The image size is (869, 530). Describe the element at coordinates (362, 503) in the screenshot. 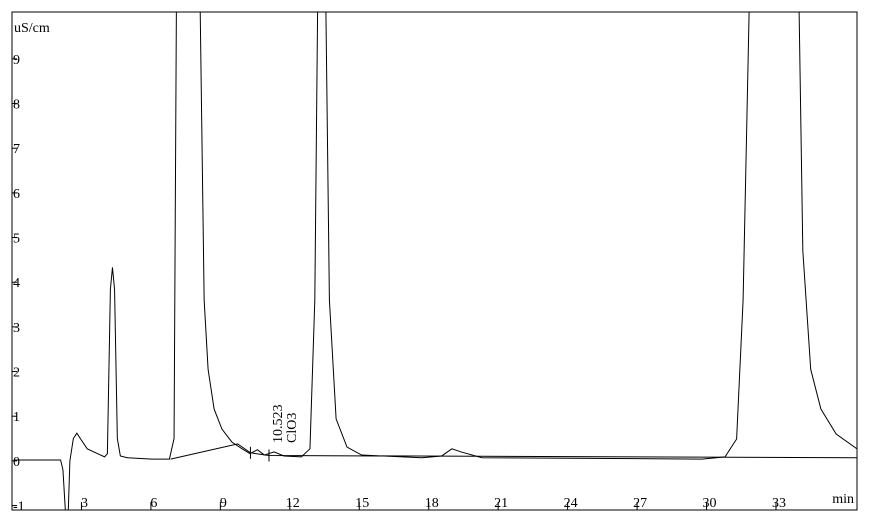

I see `x-tick-label: 15` at that location.